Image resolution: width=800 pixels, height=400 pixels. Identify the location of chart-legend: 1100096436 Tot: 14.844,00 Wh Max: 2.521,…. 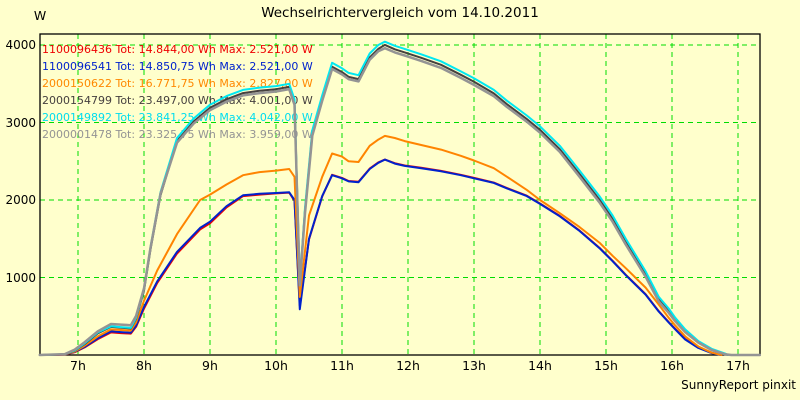
(177, 92).